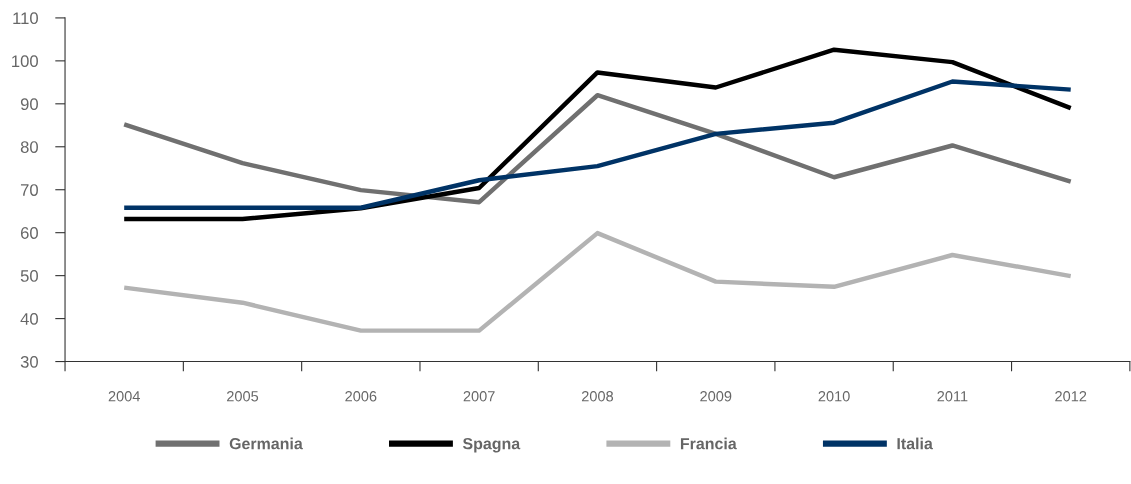 Image resolution: width=1131 pixels, height=484 pixels. What do you see at coordinates (124, 396) in the screenshot?
I see `x-tick-label: 2004` at bounding box center [124, 396].